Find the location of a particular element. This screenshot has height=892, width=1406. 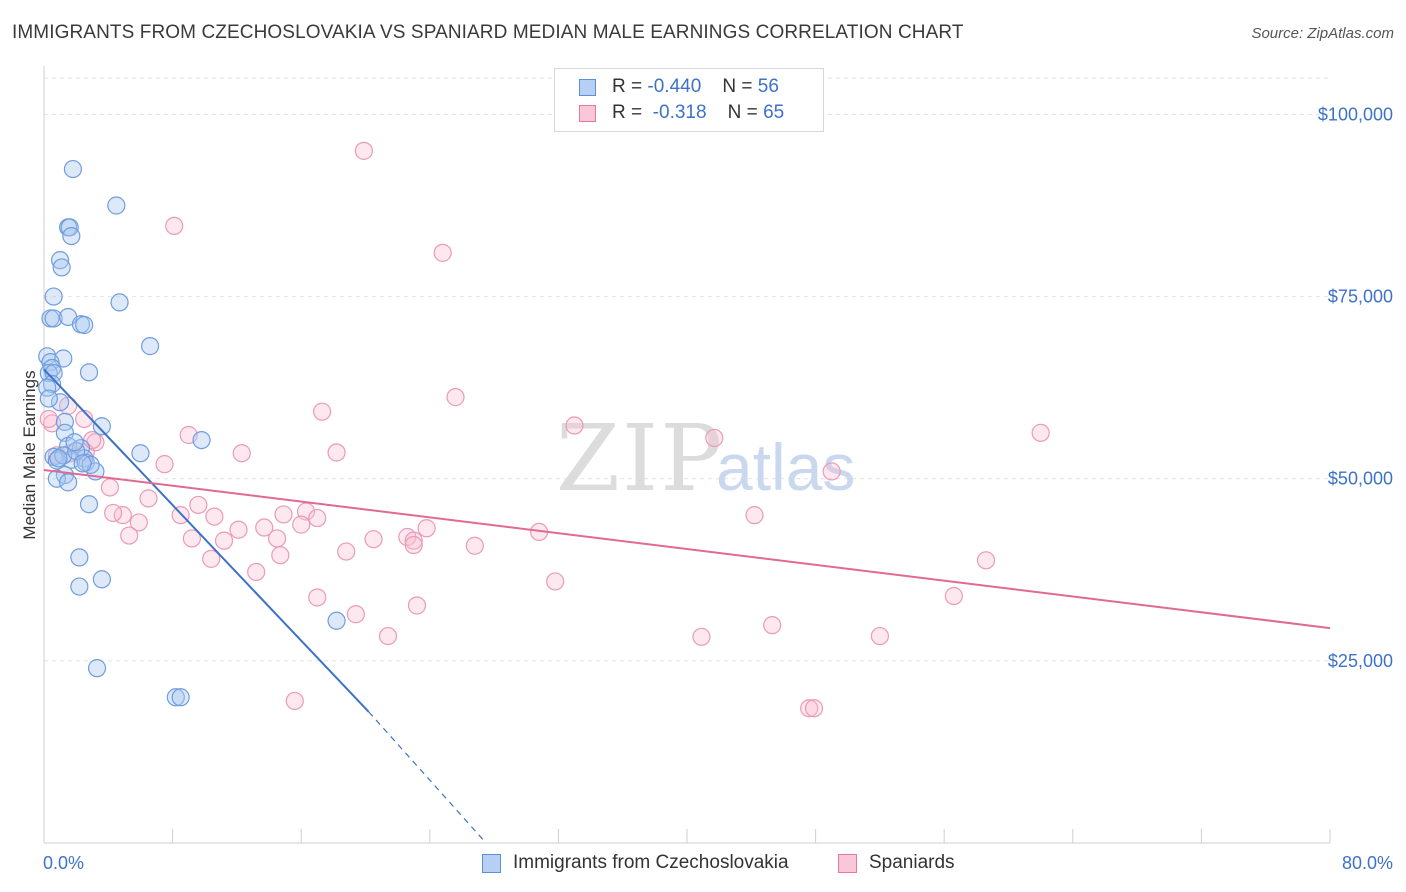

y-tick-label: $50,000 is located at coordinates (1360, 479).